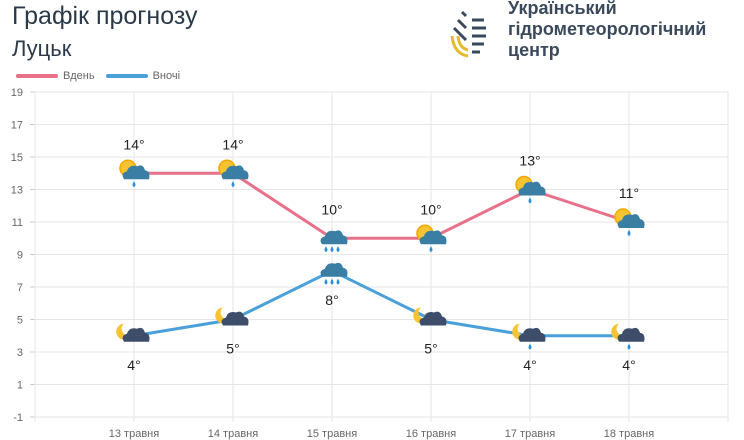 The height and width of the screenshot is (440, 744). What do you see at coordinates (332, 434) in the screenshot?
I see `x-tick-label: 15 травня` at bounding box center [332, 434].